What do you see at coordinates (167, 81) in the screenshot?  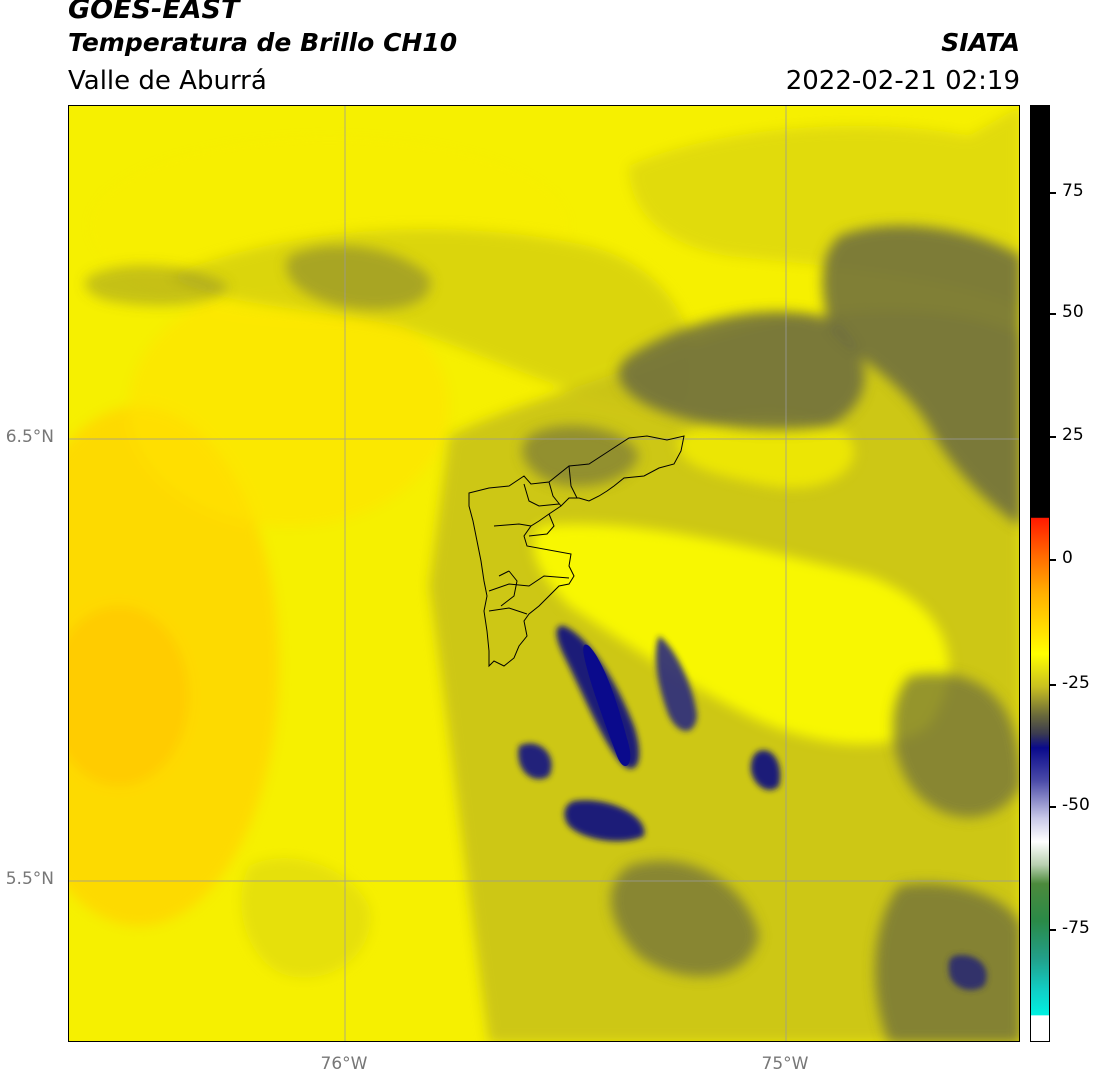 I see `region-subtitle: Valle de Aburrá` at bounding box center [167, 81].